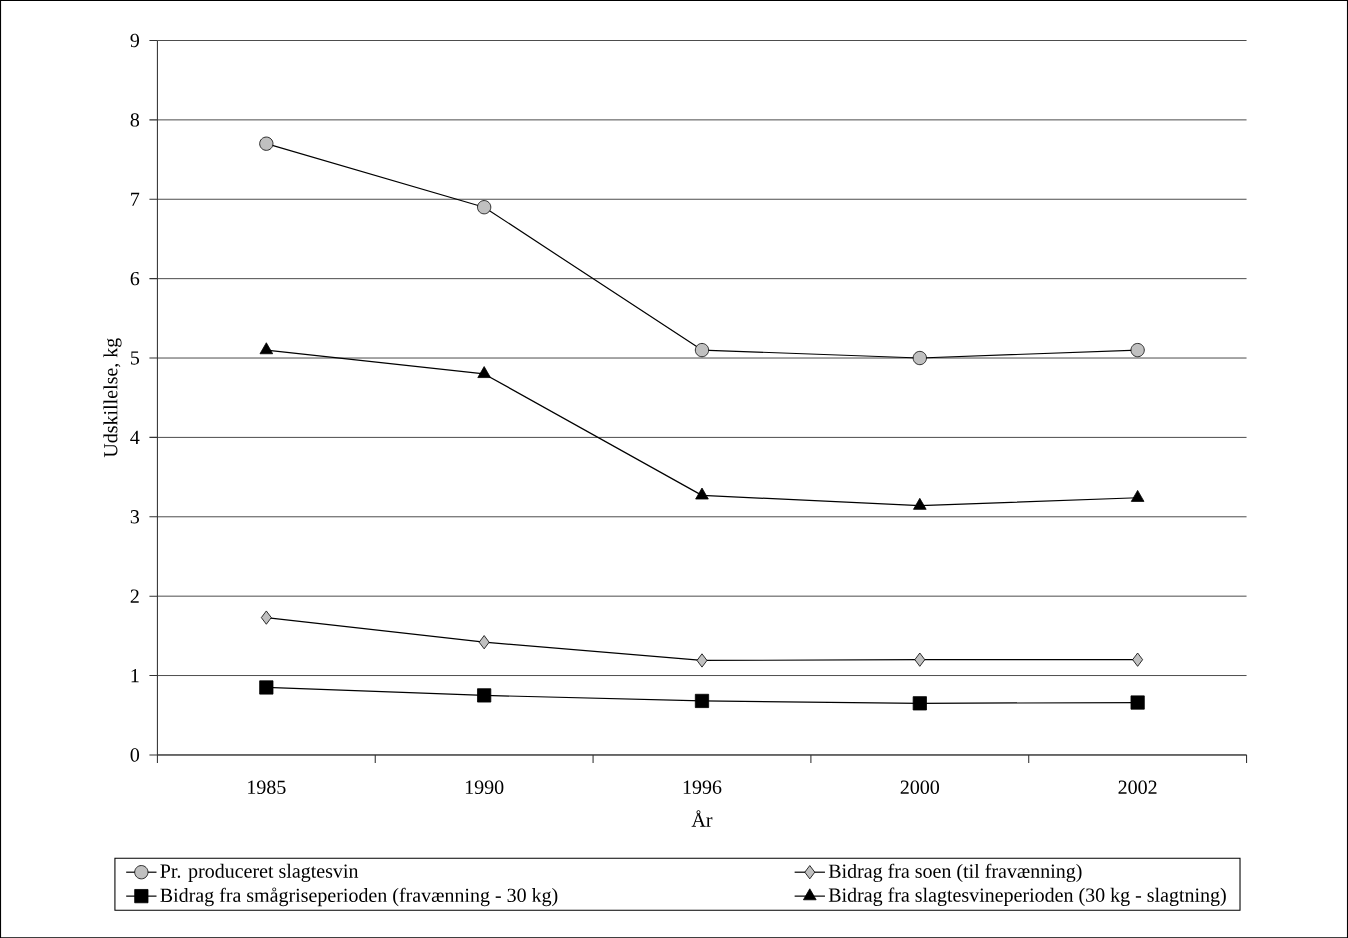 Image resolution: width=1348 pixels, height=938 pixels. What do you see at coordinates (135, 278) in the screenshot?
I see `y-tick-label: 6` at bounding box center [135, 278].